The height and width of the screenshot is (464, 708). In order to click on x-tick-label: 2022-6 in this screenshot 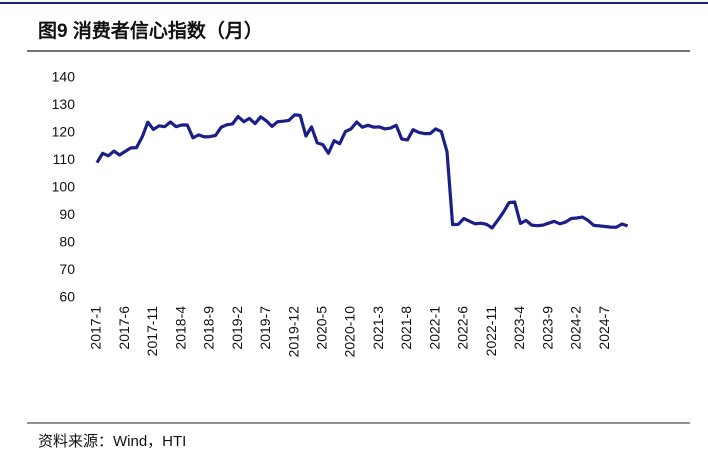, I will do `click(463, 328)`.